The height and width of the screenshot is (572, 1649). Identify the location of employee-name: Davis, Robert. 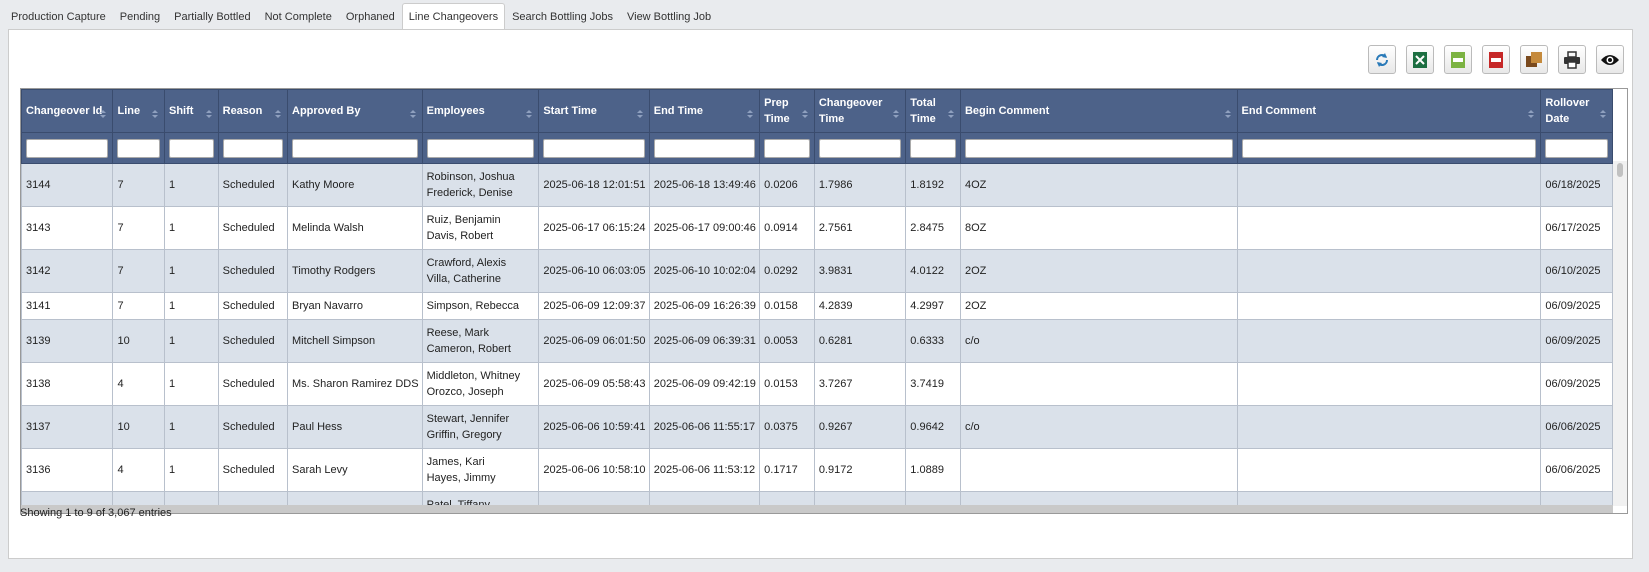
(460, 236).